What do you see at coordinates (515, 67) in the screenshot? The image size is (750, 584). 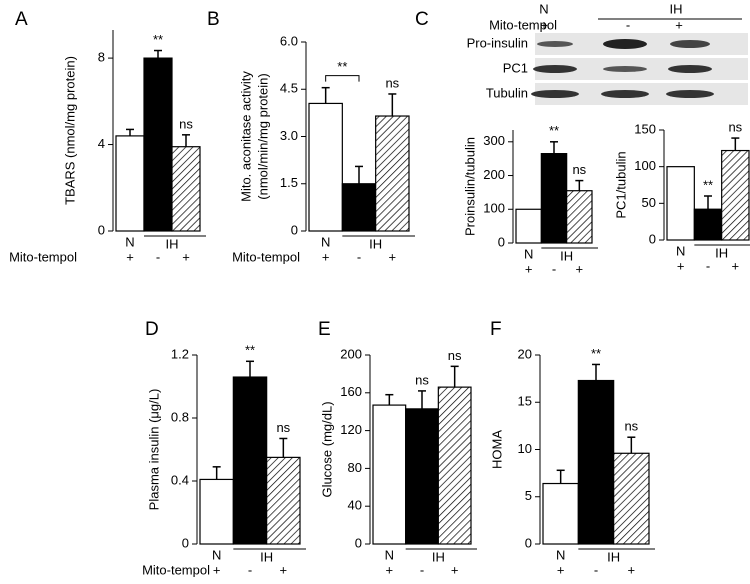 I see `blot-row-label: PC1` at bounding box center [515, 67].